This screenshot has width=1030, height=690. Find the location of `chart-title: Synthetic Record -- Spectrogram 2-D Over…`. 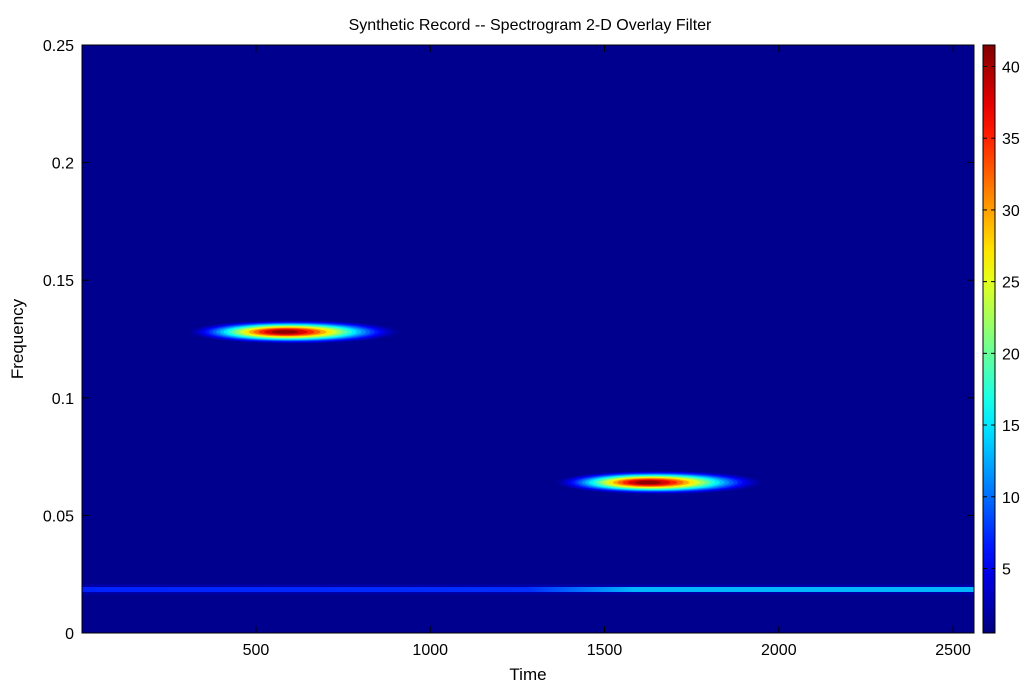

chart-title: Synthetic Record -- Spectrogram 2-D Over… is located at coordinates (530, 25).